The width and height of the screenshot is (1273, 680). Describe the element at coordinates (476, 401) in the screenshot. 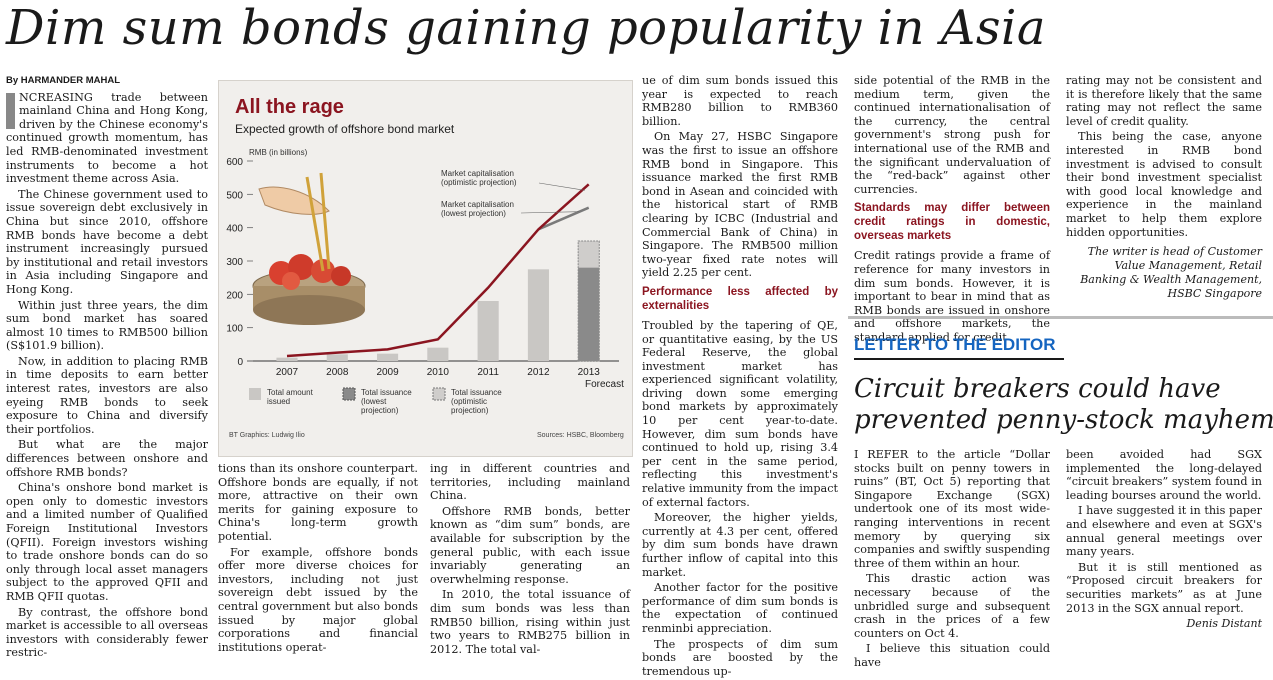

I see `legend-optimistic: Total issuance (optimistic projection)` at that location.